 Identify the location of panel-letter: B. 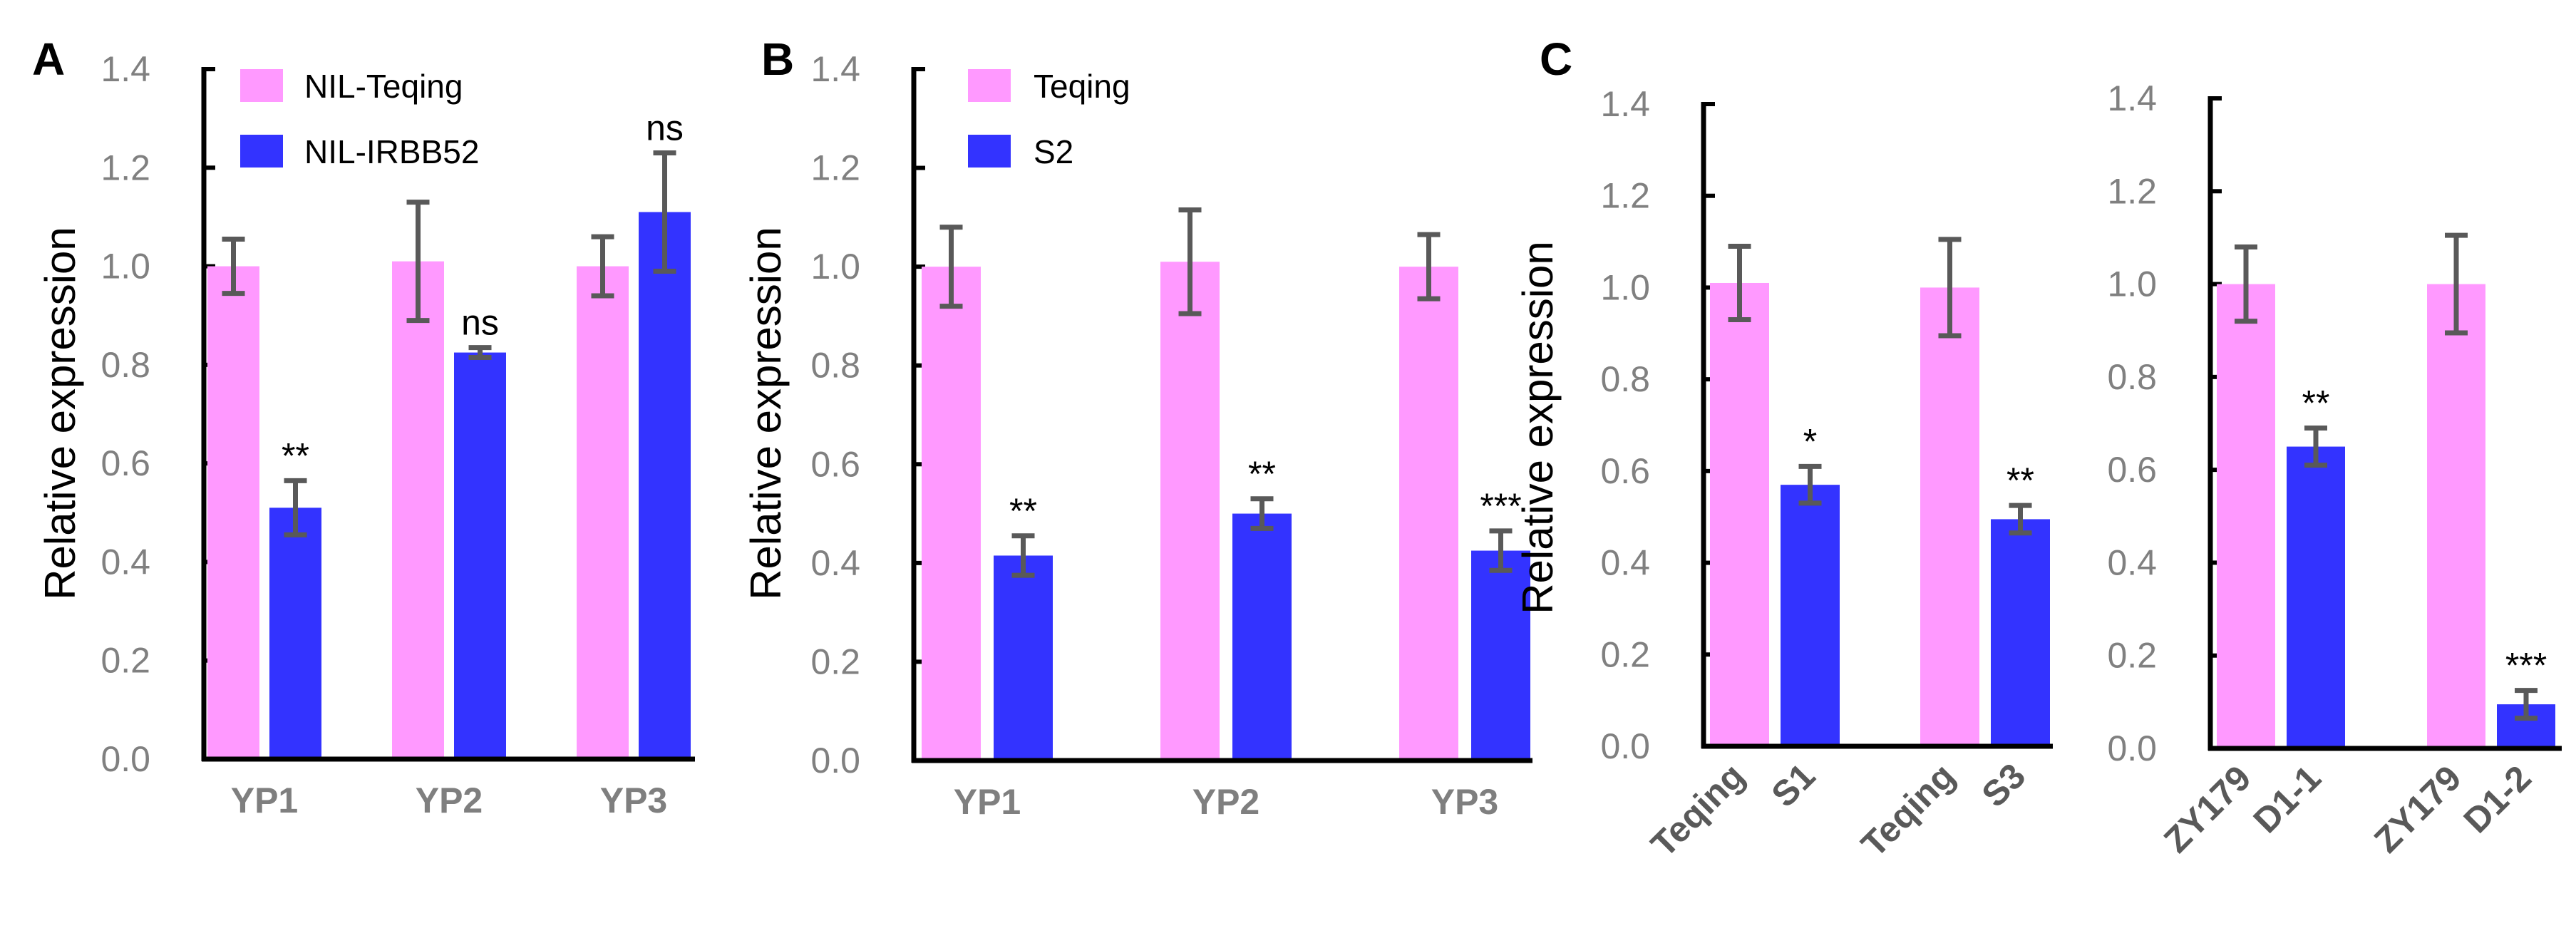
(777, 59).